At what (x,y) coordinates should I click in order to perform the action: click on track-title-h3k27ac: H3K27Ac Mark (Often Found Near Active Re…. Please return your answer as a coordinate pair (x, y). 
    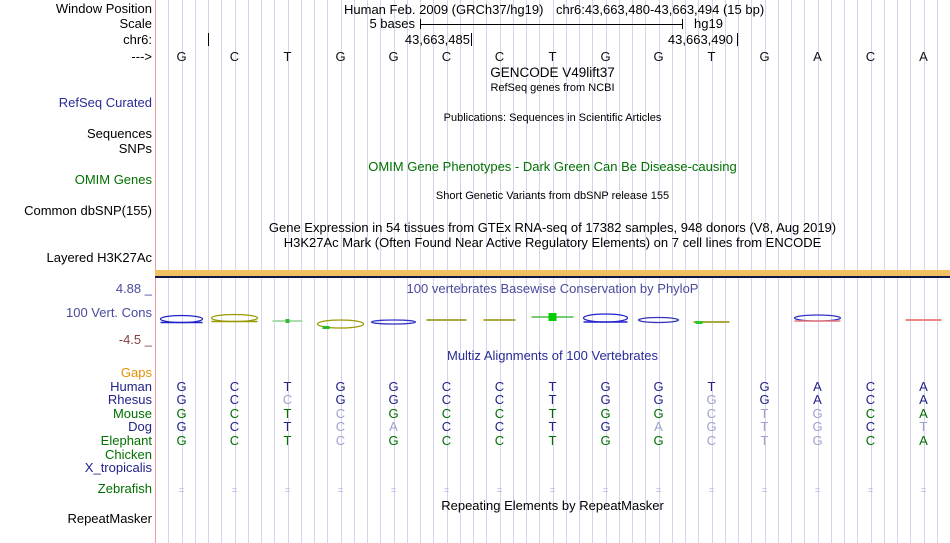
    Looking at the image, I should click on (552, 242).